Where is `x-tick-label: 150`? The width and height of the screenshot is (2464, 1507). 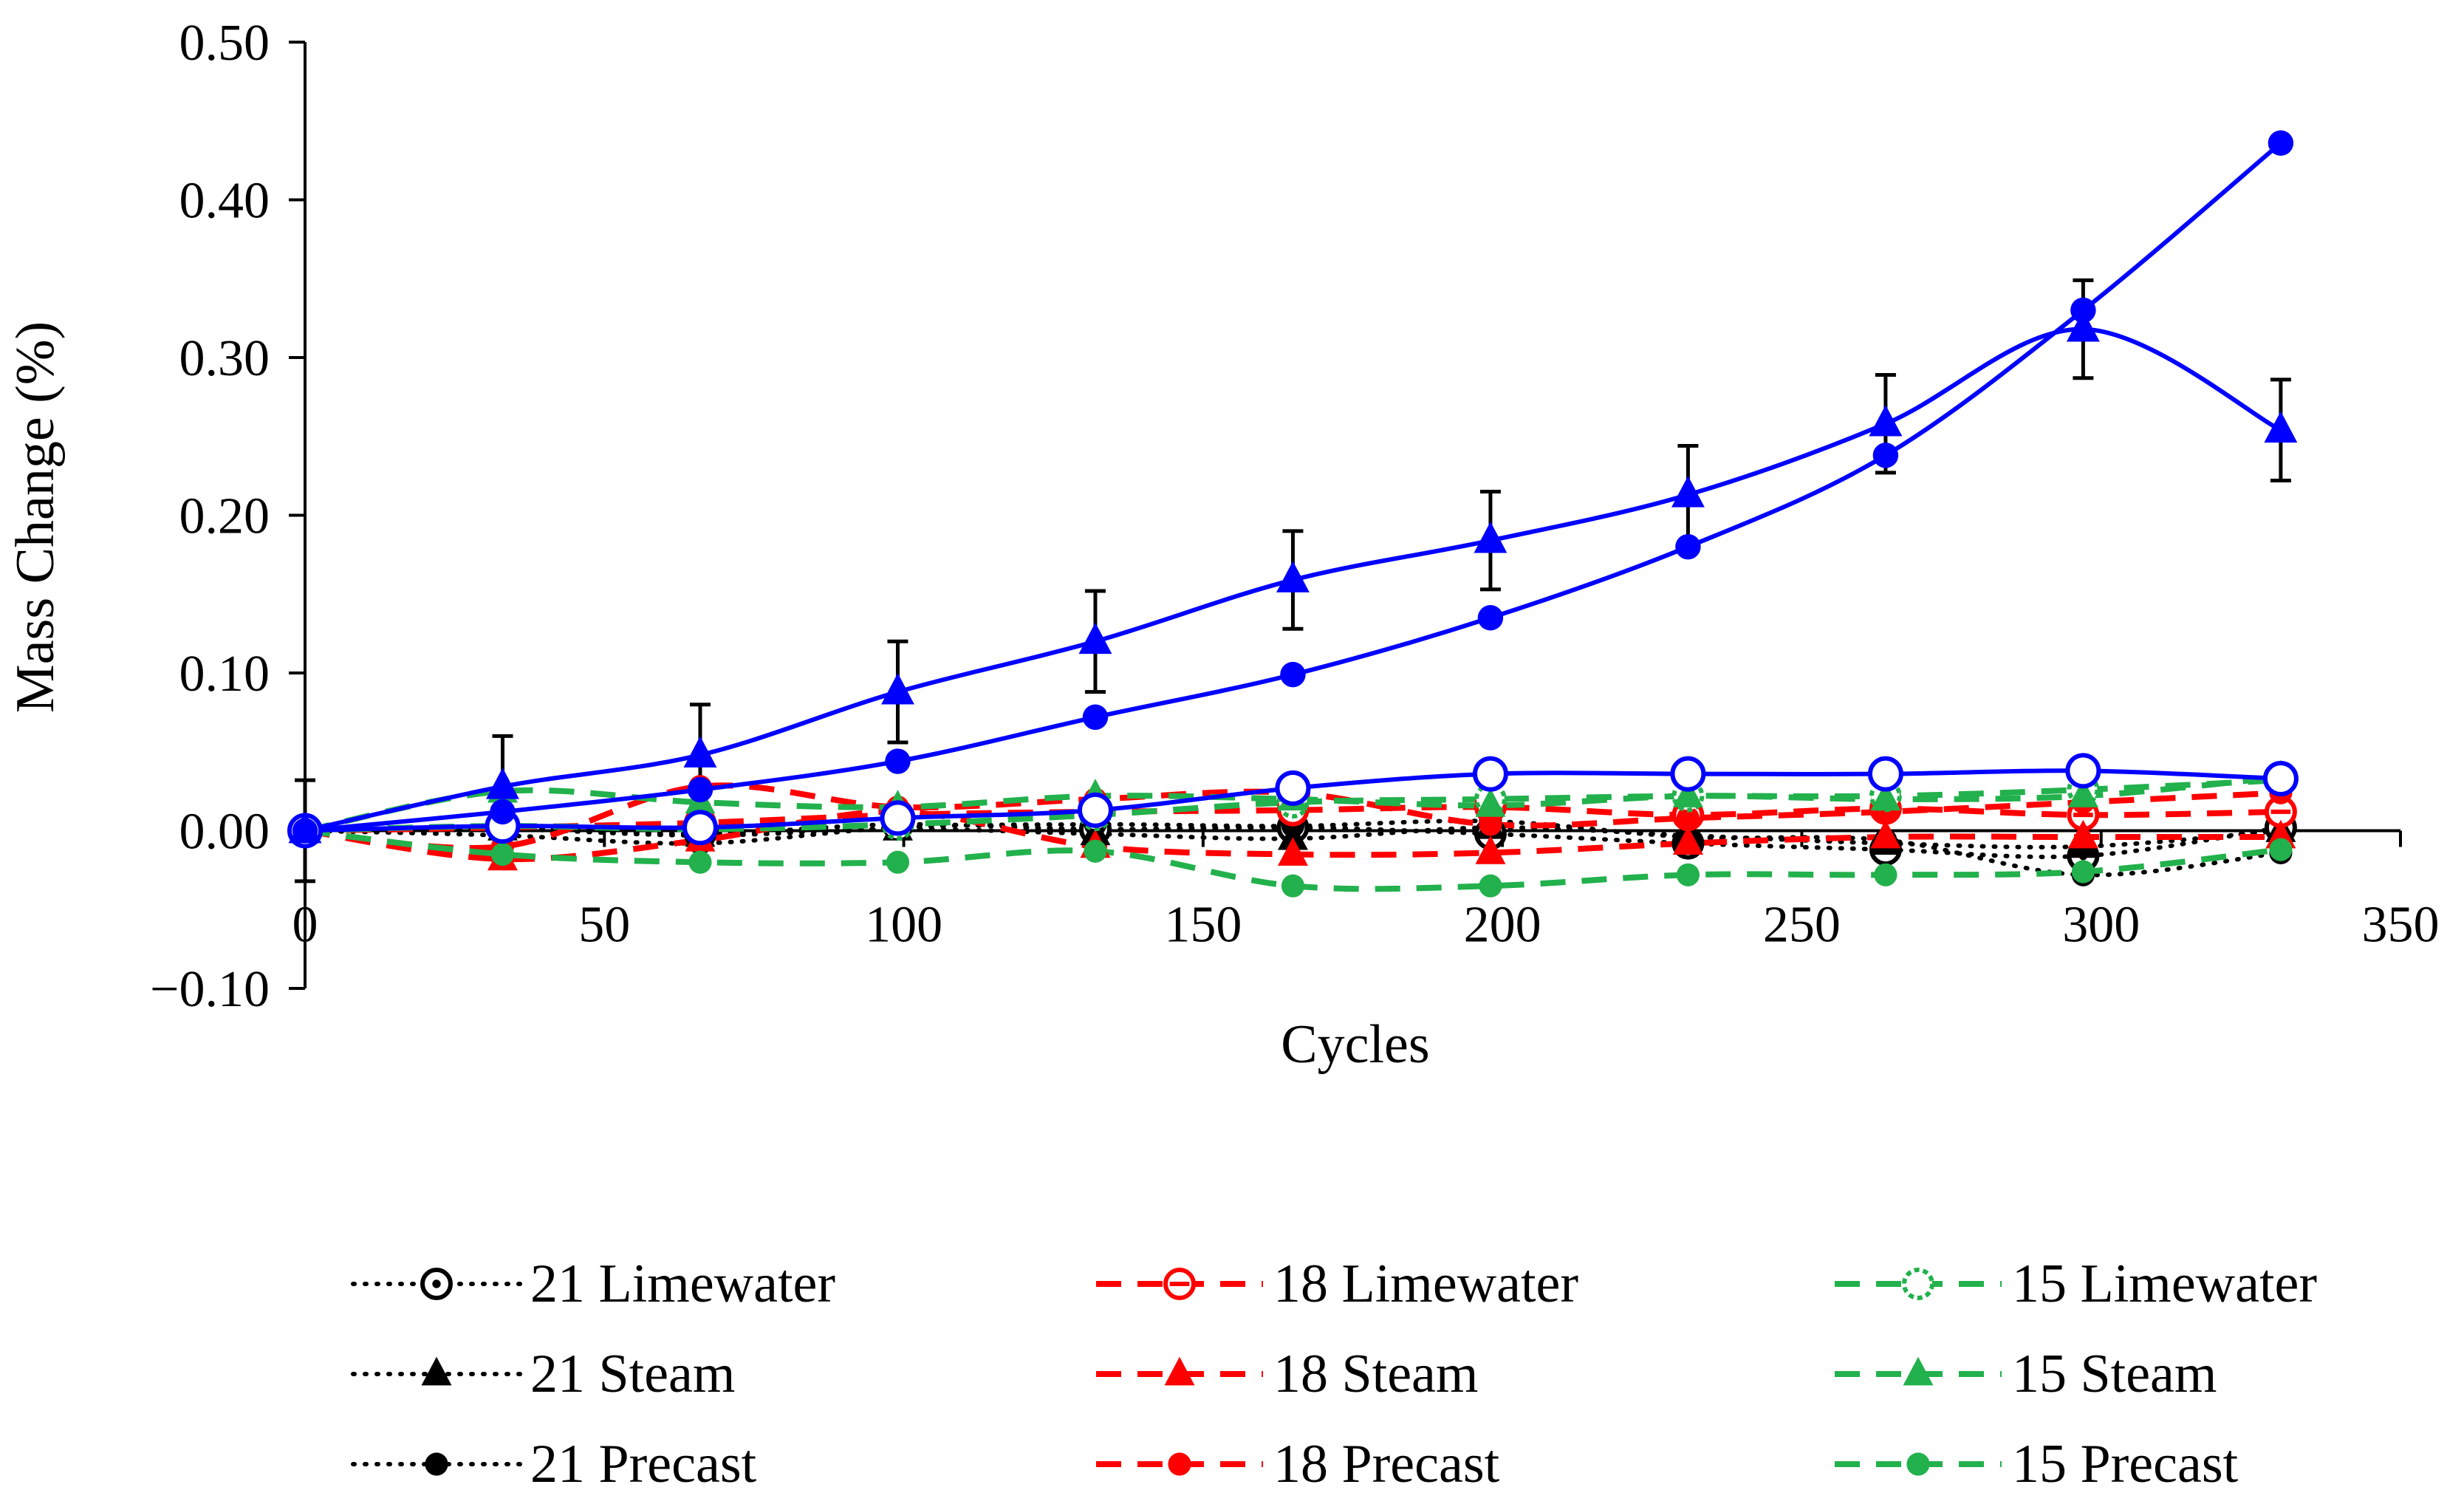
x-tick-label: 150 is located at coordinates (1203, 925).